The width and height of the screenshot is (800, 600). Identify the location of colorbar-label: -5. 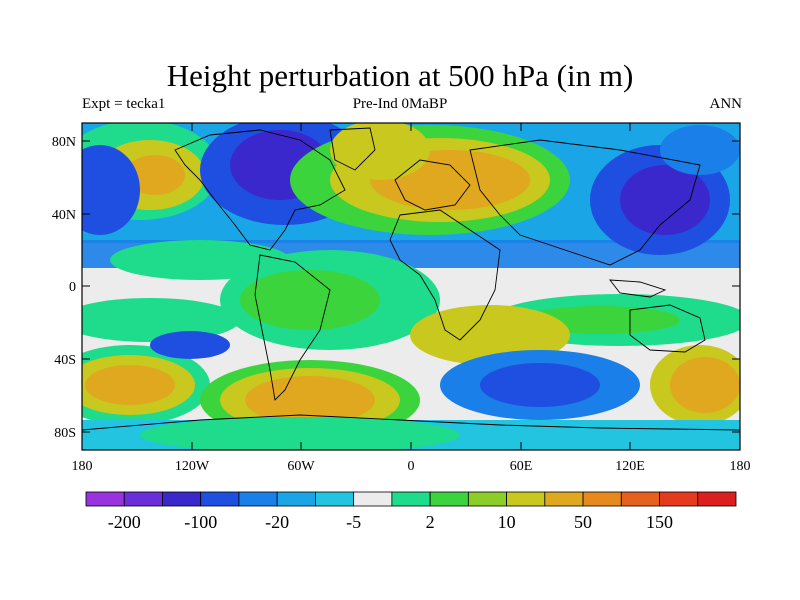
(353, 522).